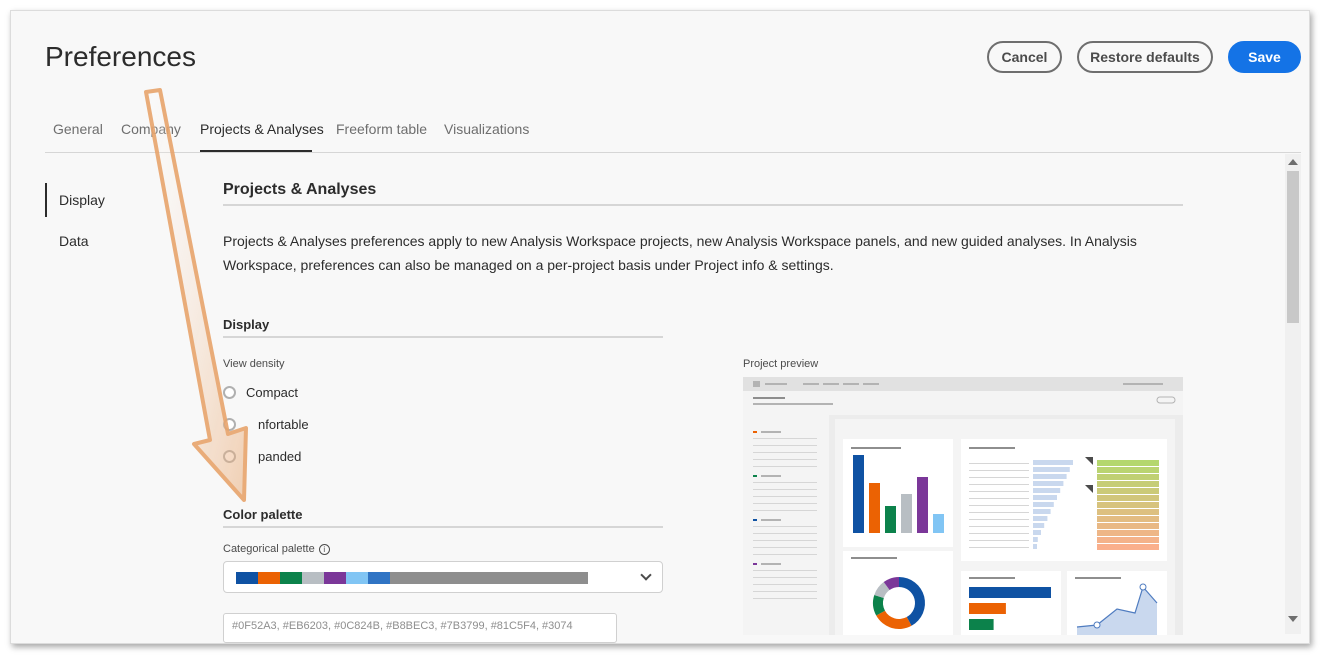 This screenshot has height=664, width=1326. I want to click on palette-swatch-overflow, so click(489, 578).